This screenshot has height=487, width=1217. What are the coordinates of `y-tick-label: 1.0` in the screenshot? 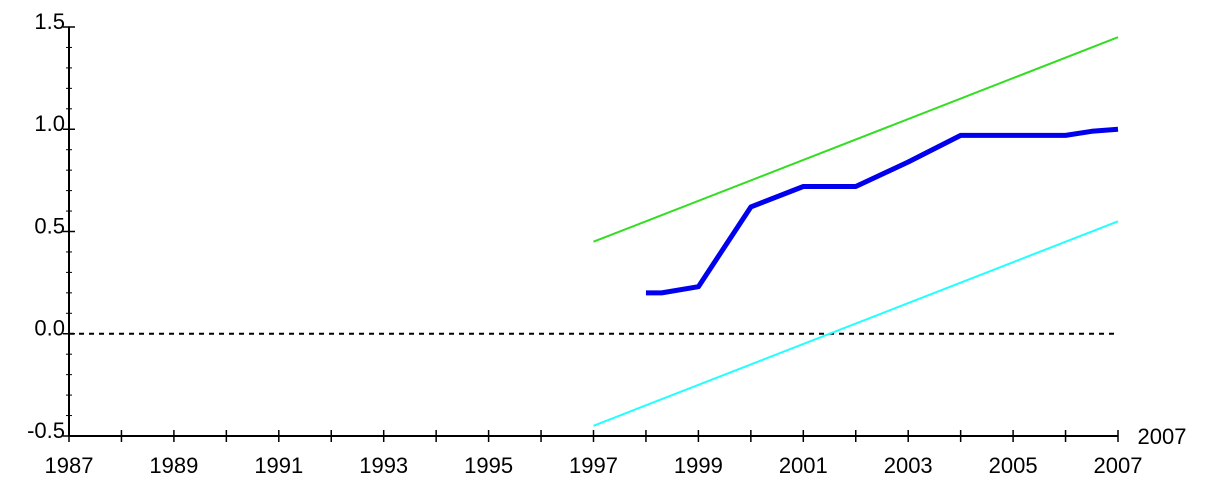 It's located at (49, 123).